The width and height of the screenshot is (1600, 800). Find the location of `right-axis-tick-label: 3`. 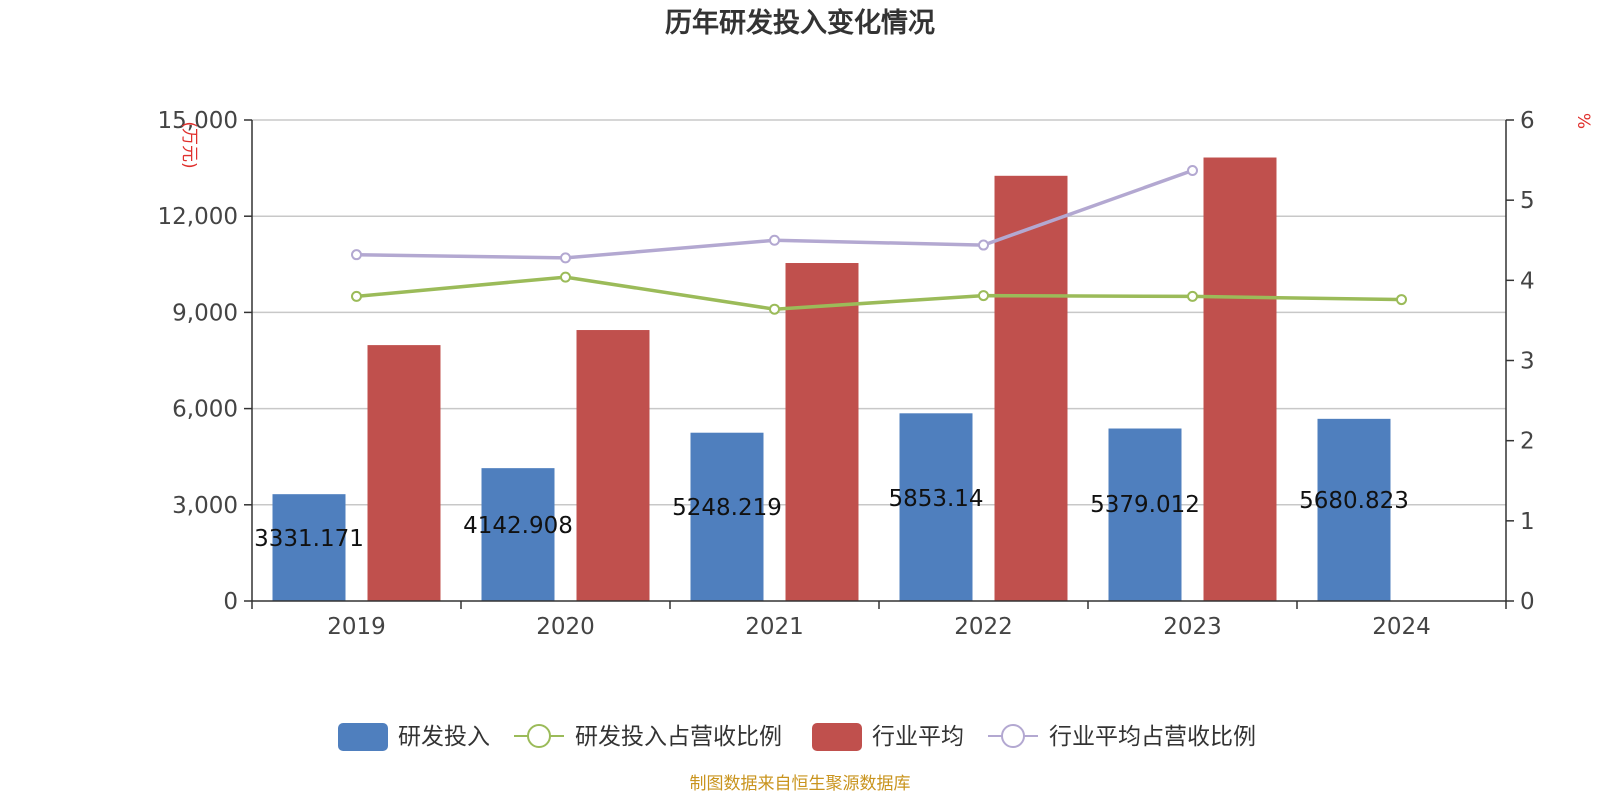

right-axis-tick-label: 3 is located at coordinates (1527, 362).